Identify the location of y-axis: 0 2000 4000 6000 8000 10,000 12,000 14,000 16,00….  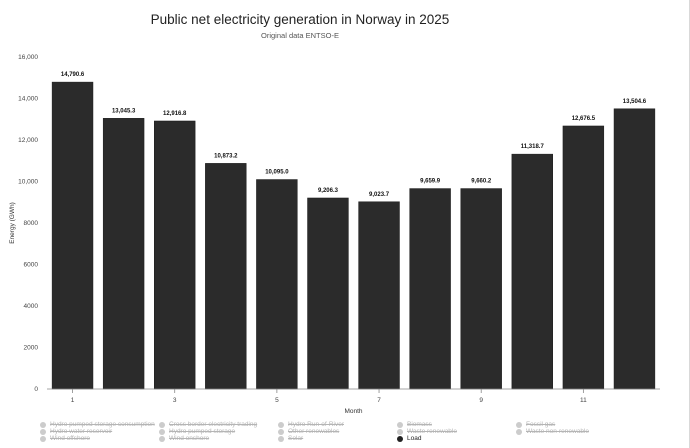
(28, 223).